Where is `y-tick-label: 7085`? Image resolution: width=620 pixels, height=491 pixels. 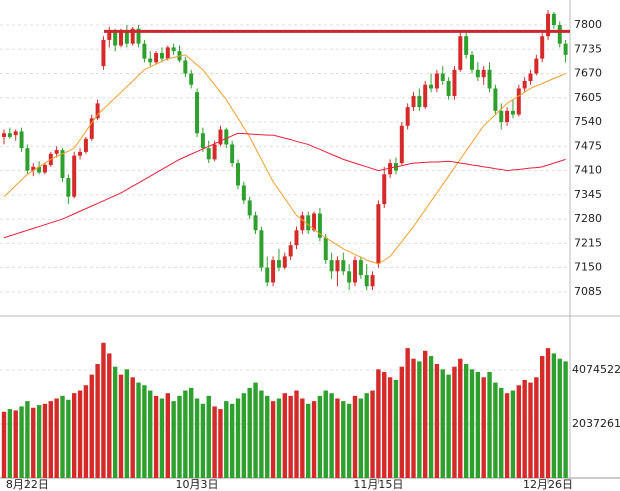 y-tick-label: 7085 is located at coordinates (588, 291).